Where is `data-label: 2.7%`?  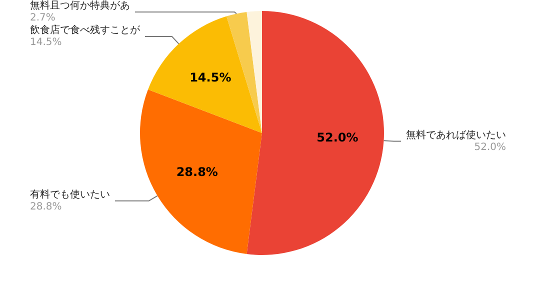
data-label: 2.7% is located at coordinates (43, 18).